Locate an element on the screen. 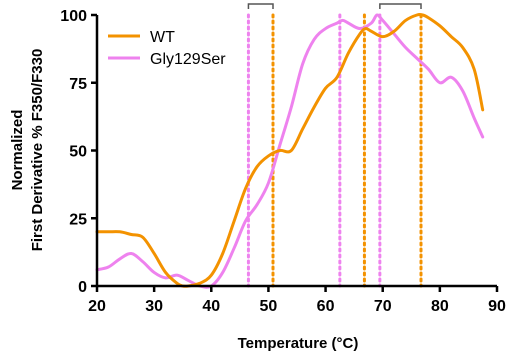 Image resolution: width=519 pixels, height=354 pixels. peak-range-brackets is located at coordinates (334, 6).